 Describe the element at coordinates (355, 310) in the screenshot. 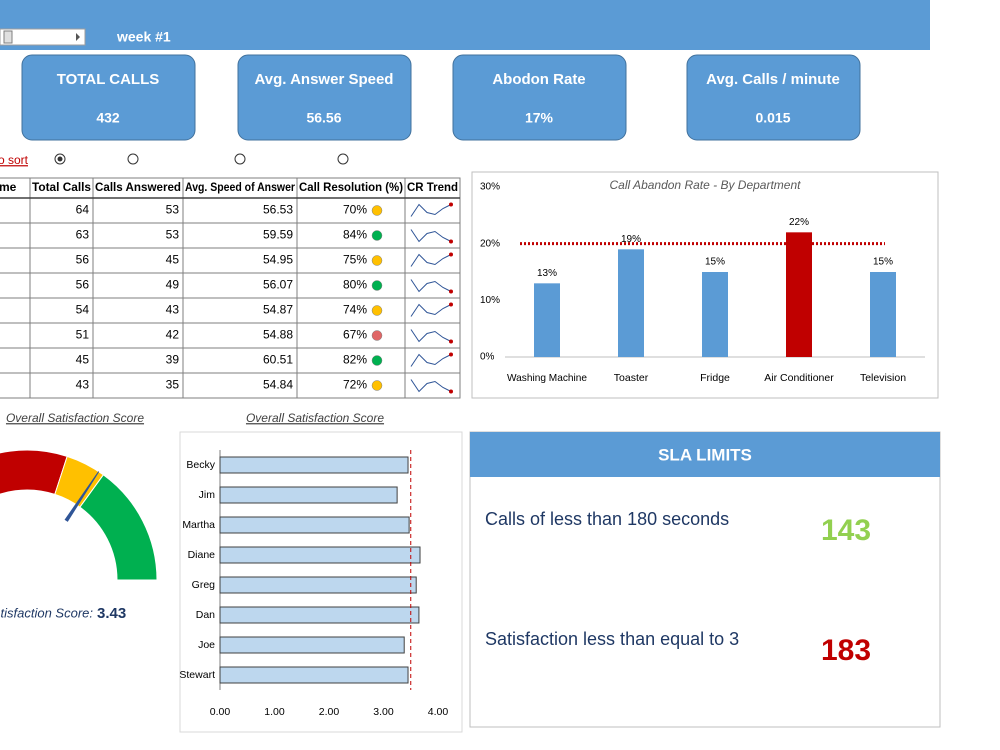

I see `table-cell: 74%` at that location.